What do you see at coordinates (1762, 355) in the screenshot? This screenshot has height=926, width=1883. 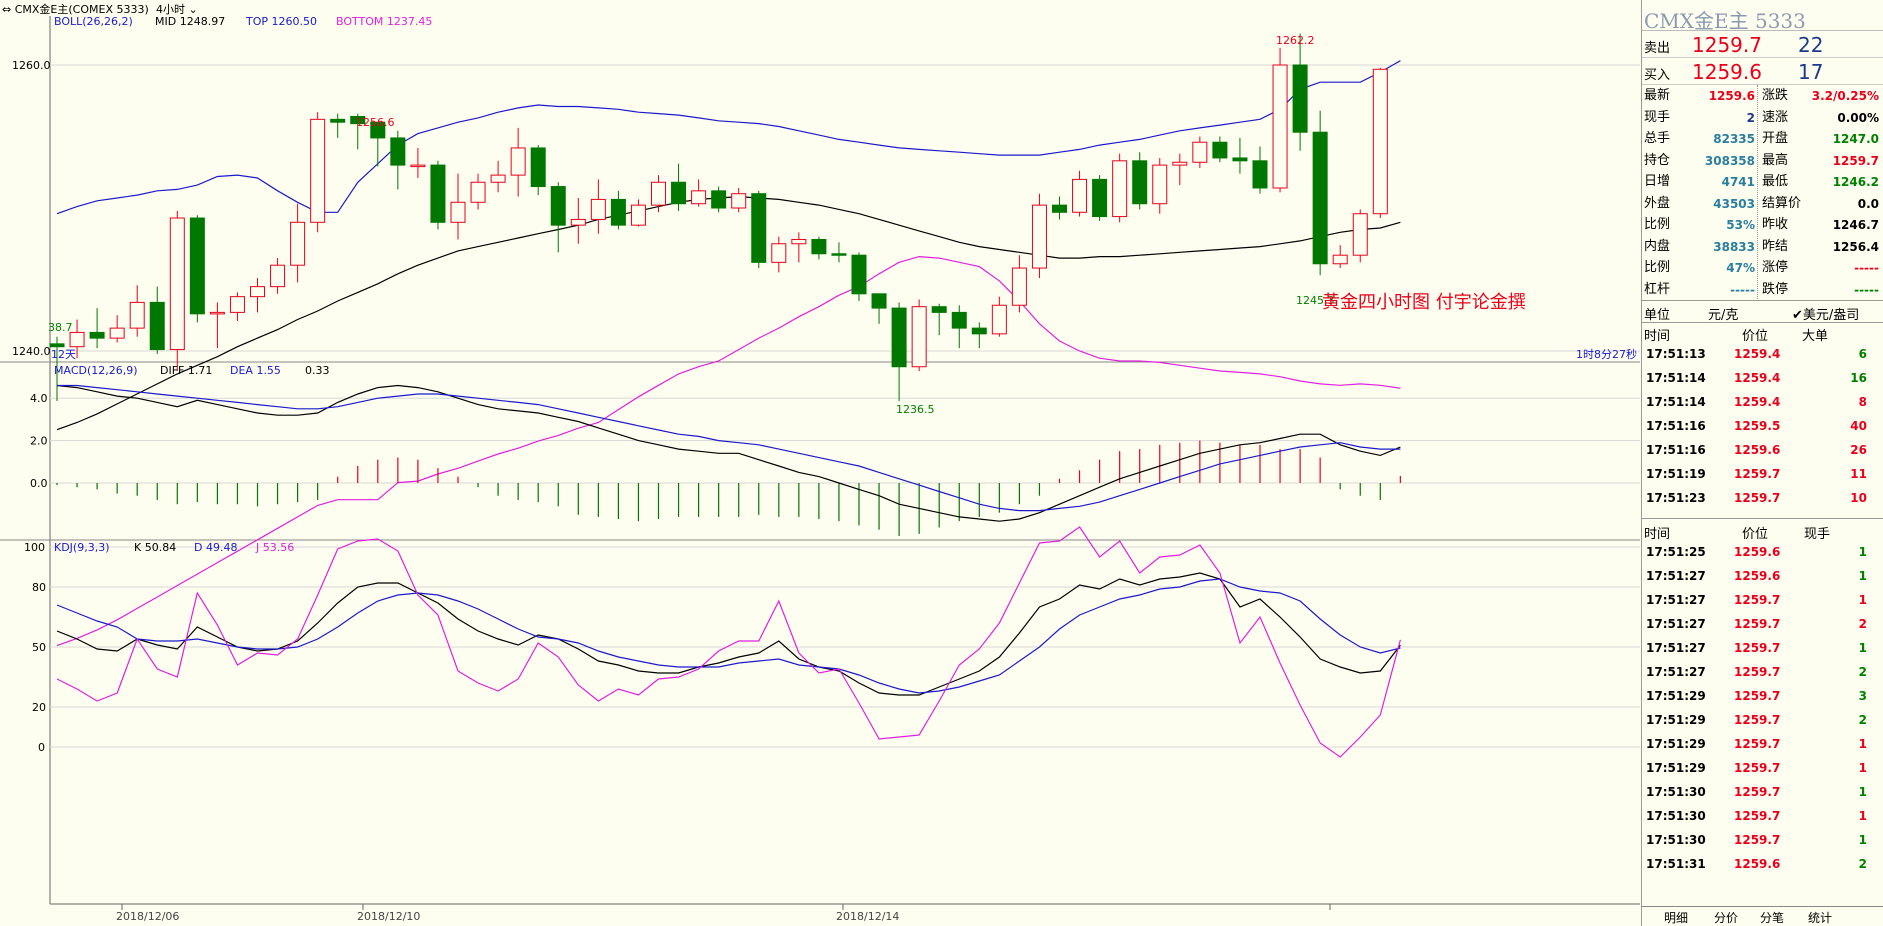 I see `list-row: 17:51:13 1259.4 6` at bounding box center [1762, 355].